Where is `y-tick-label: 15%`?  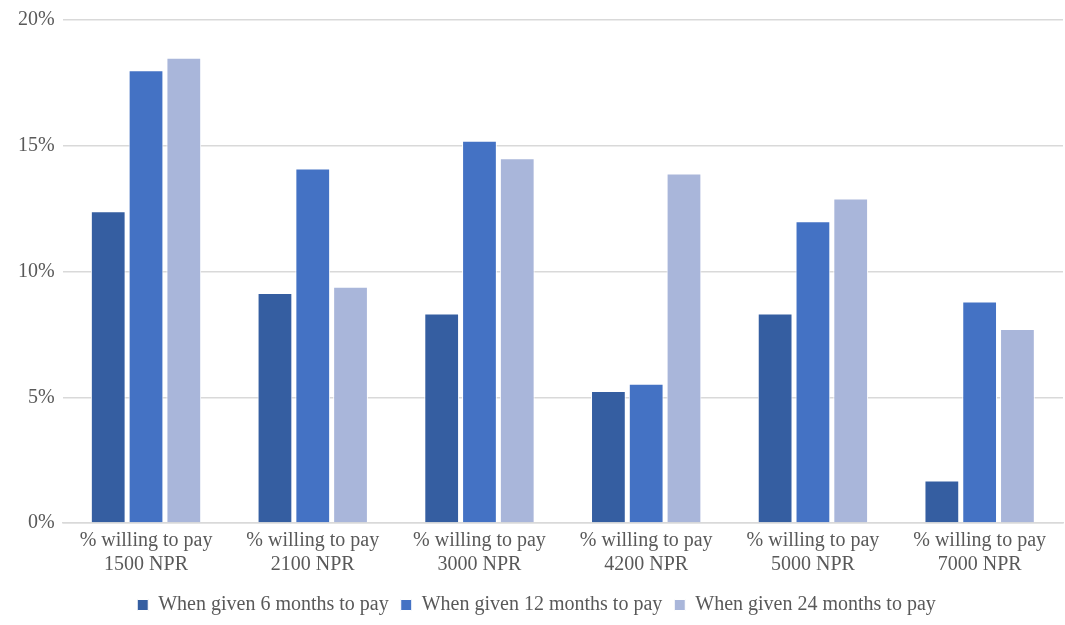 y-tick-label: 15% is located at coordinates (36, 144).